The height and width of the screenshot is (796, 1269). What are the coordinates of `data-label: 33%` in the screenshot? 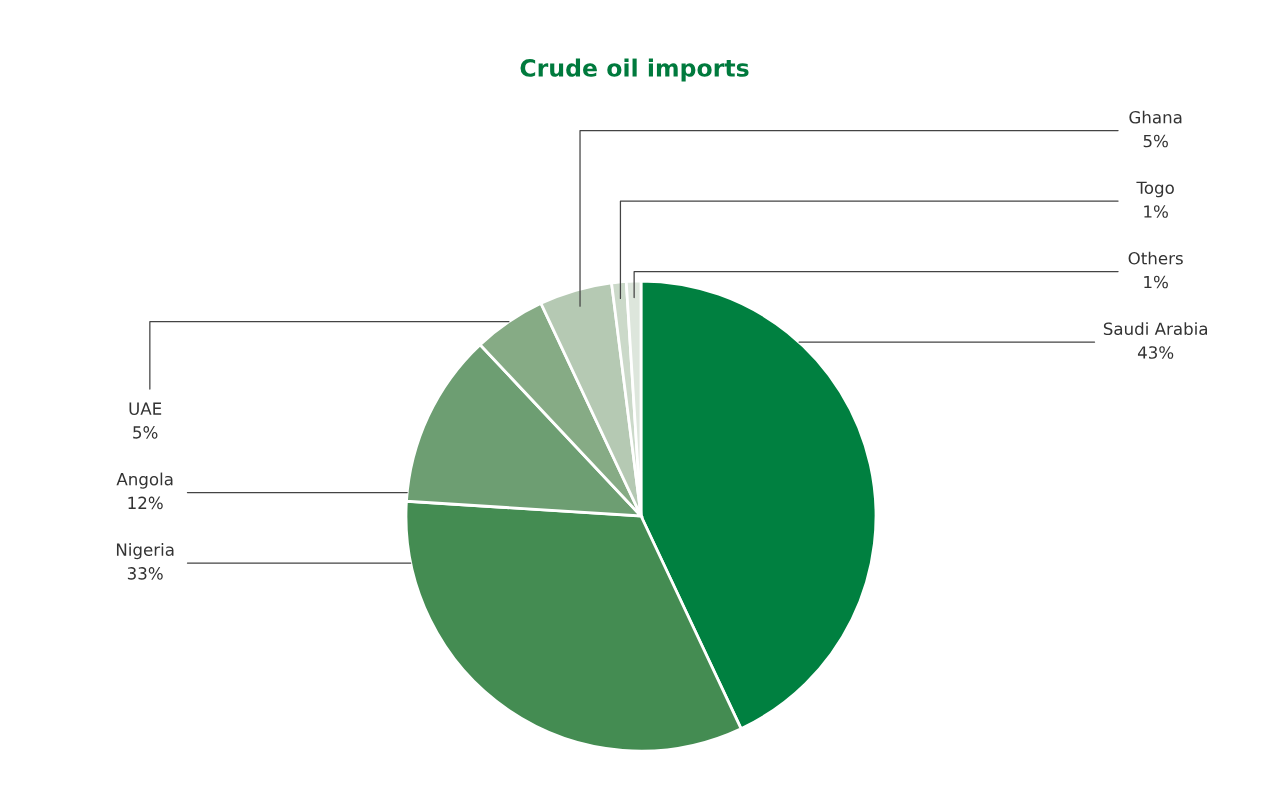 It's located at (145, 573).